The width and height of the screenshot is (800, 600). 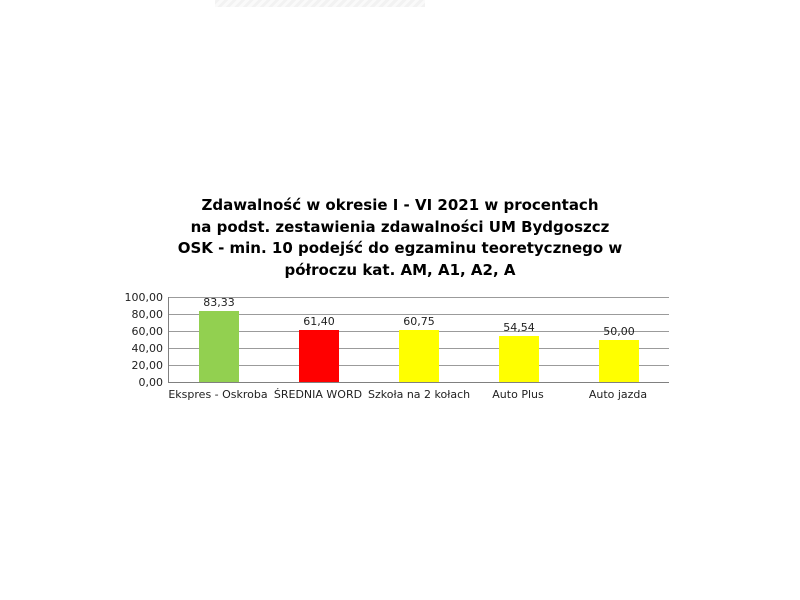 What do you see at coordinates (151, 382) in the screenshot?
I see `y-tick-label: 0,00` at bounding box center [151, 382].